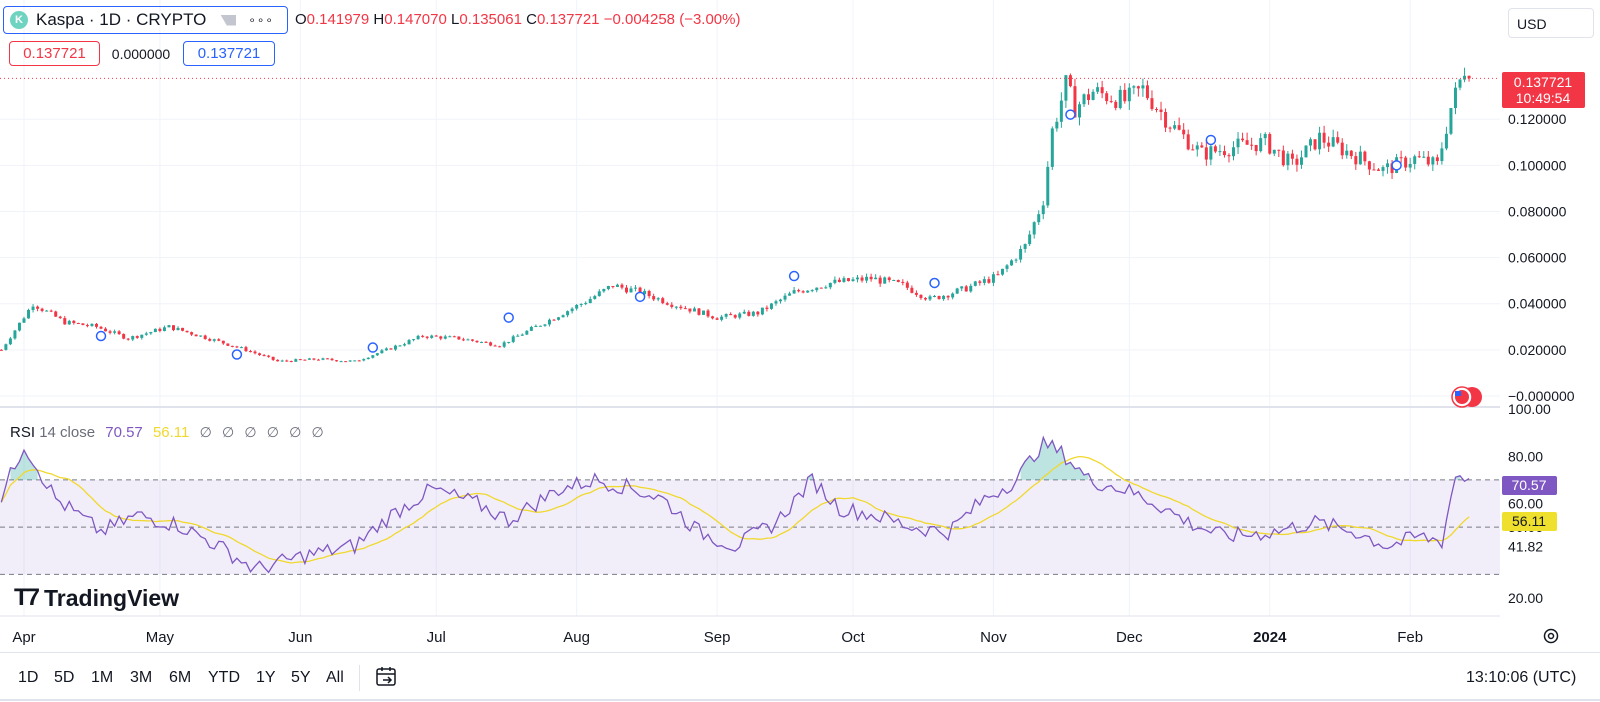 The height and width of the screenshot is (702, 1600). Describe the element at coordinates (1070, 114) in the screenshot. I see `event-marker-icon` at that location.